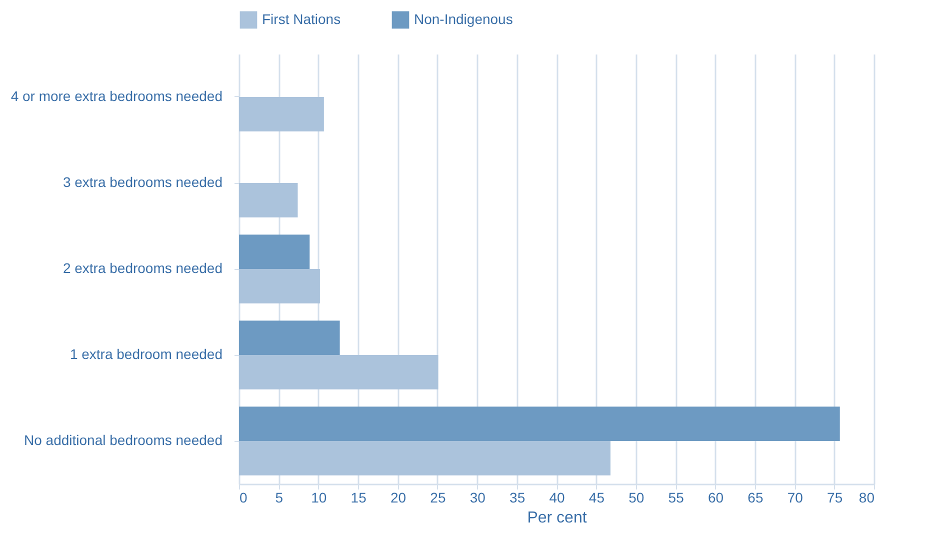 The width and height of the screenshot is (932, 541). What do you see at coordinates (478, 498) in the screenshot?
I see `x-tick-label: 30` at bounding box center [478, 498].